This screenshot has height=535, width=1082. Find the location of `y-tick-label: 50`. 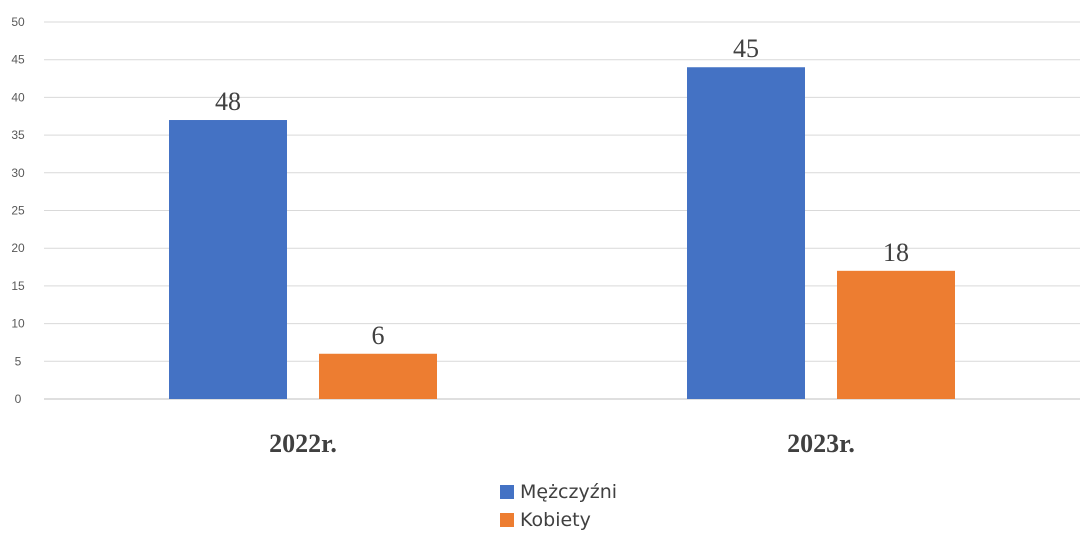

y-tick-label: 50 is located at coordinates (18, 22).